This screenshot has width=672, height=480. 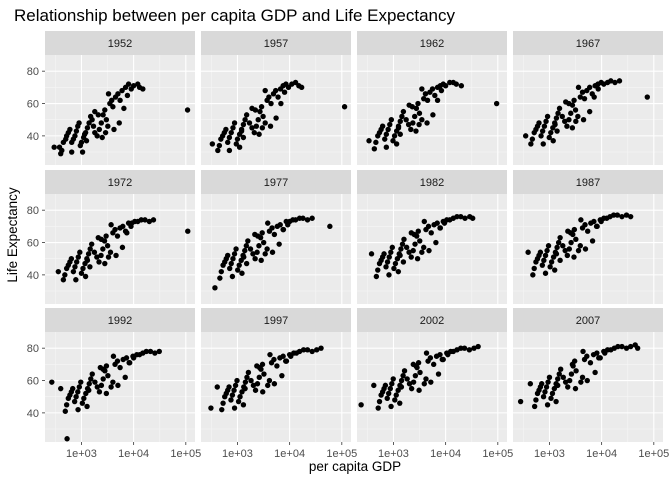 What do you see at coordinates (111, 237) in the screenshot?
I see `facet-1972: 1972 40 60 80` at bounding box center [111, 237].